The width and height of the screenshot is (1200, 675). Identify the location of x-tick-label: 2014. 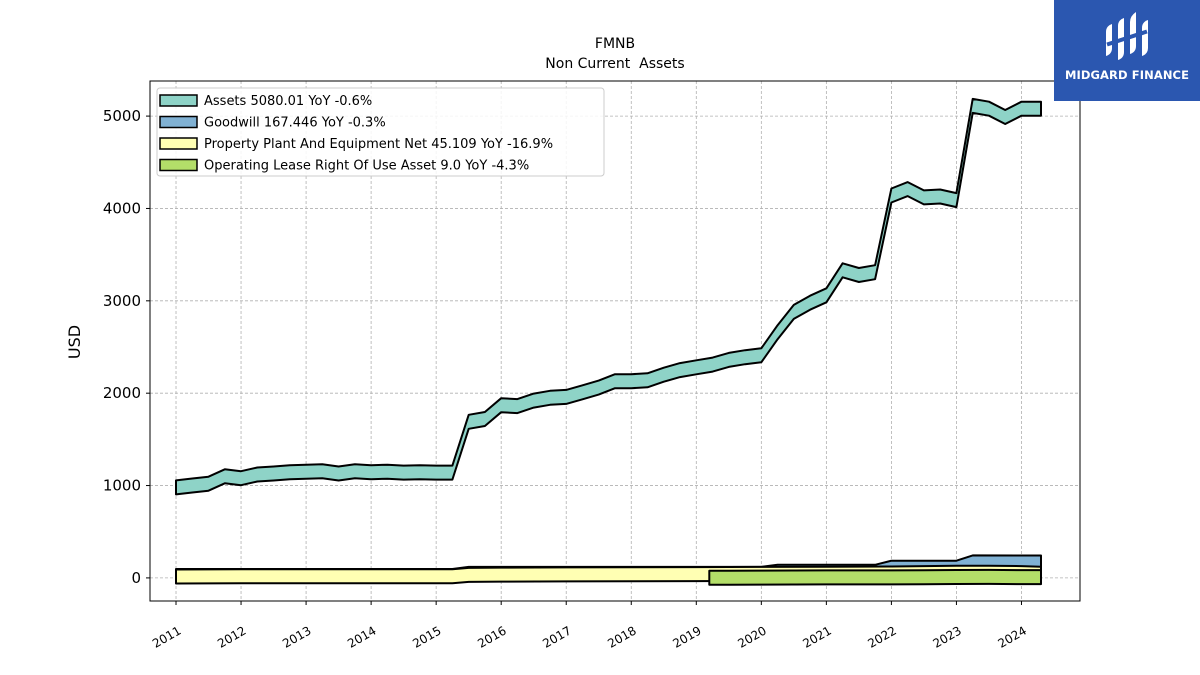
(361, 636).